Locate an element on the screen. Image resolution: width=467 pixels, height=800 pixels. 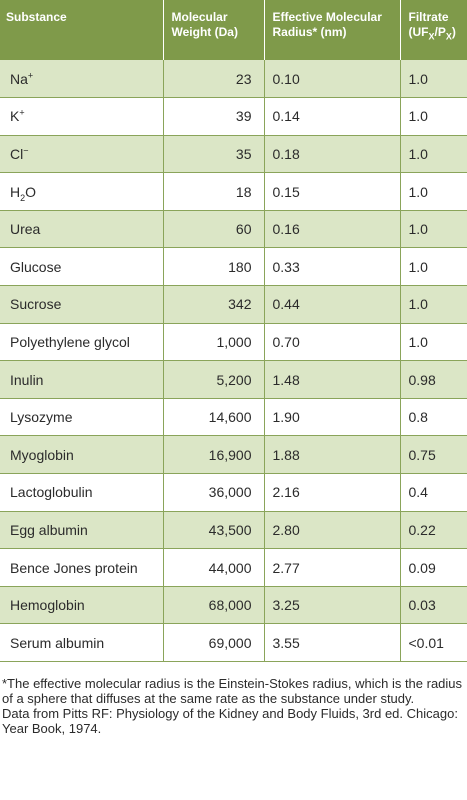
cell-molecular-weight: 1,000 is located at coordinates (214, 342).